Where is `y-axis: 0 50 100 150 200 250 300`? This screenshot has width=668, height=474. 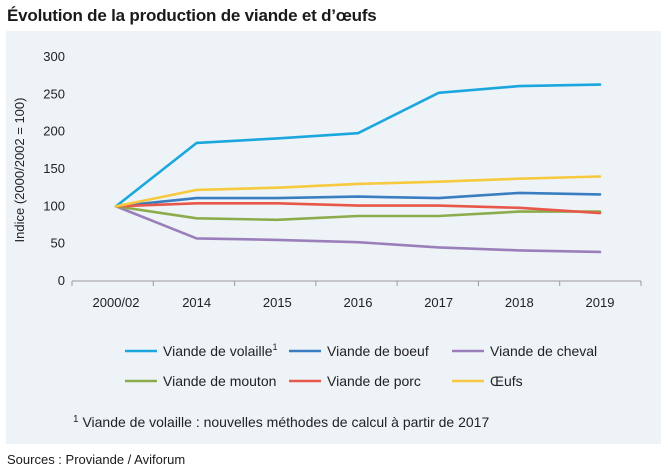 y-axis: 0 50 100 150 200 250 300 is located at coordinates (54, 168).